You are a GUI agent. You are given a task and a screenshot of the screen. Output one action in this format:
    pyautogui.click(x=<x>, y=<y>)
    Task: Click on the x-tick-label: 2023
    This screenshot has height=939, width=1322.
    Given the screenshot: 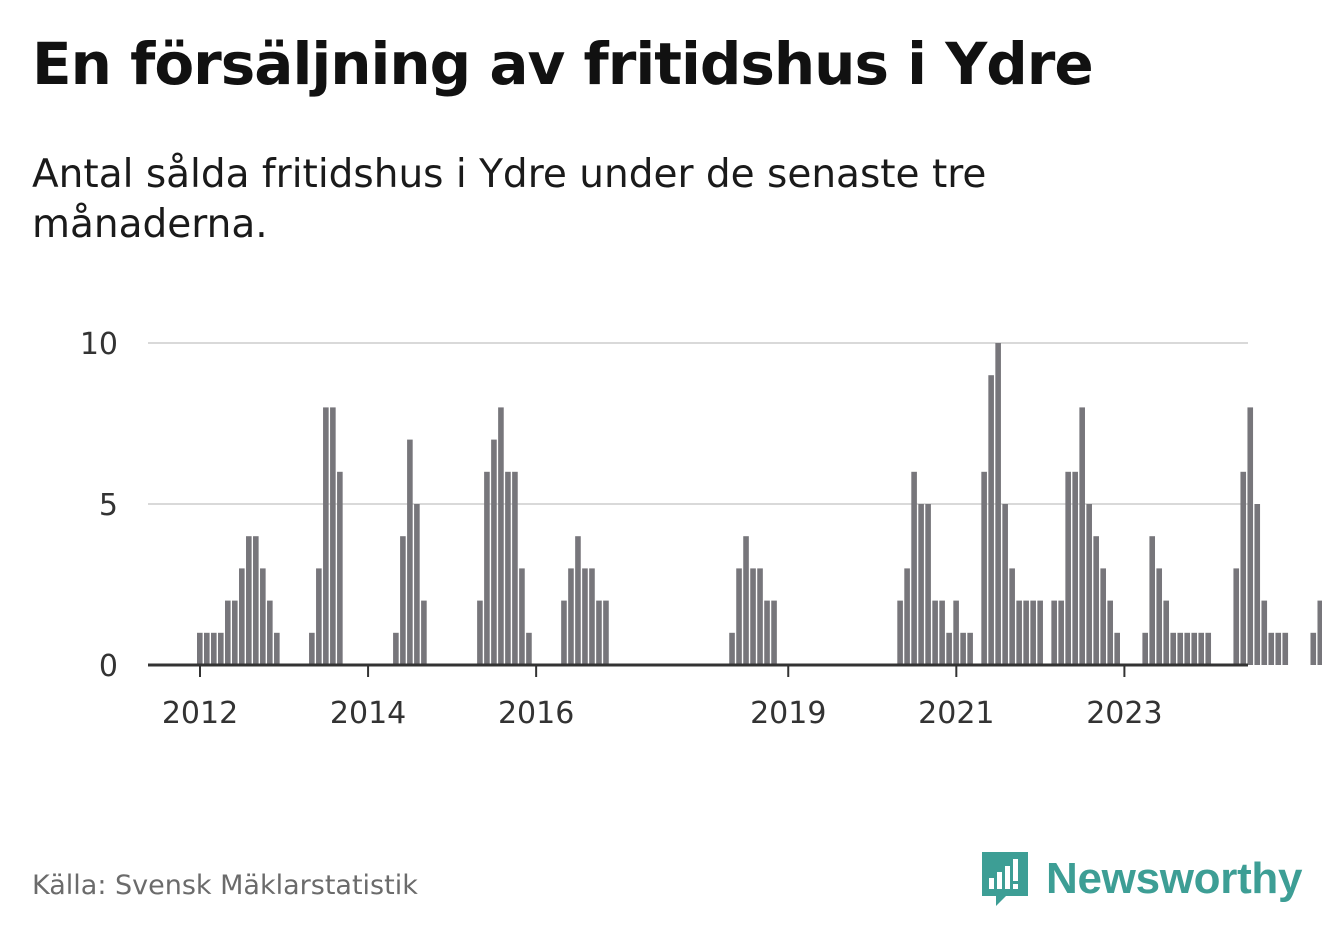 What is the action you would take?
    pyautogui.click(x=1124, y=713)
    